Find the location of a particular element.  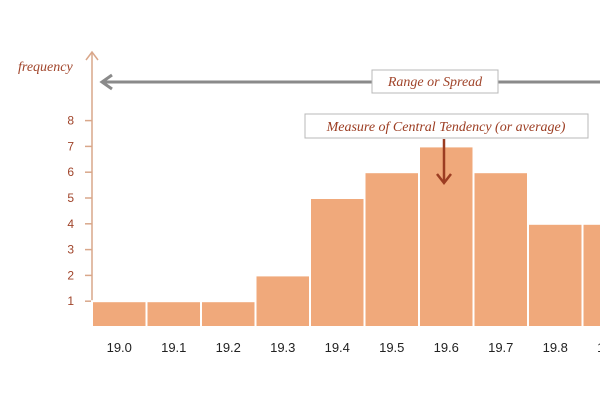

y-axis-arrowhead is located at coordinates (92, 55).